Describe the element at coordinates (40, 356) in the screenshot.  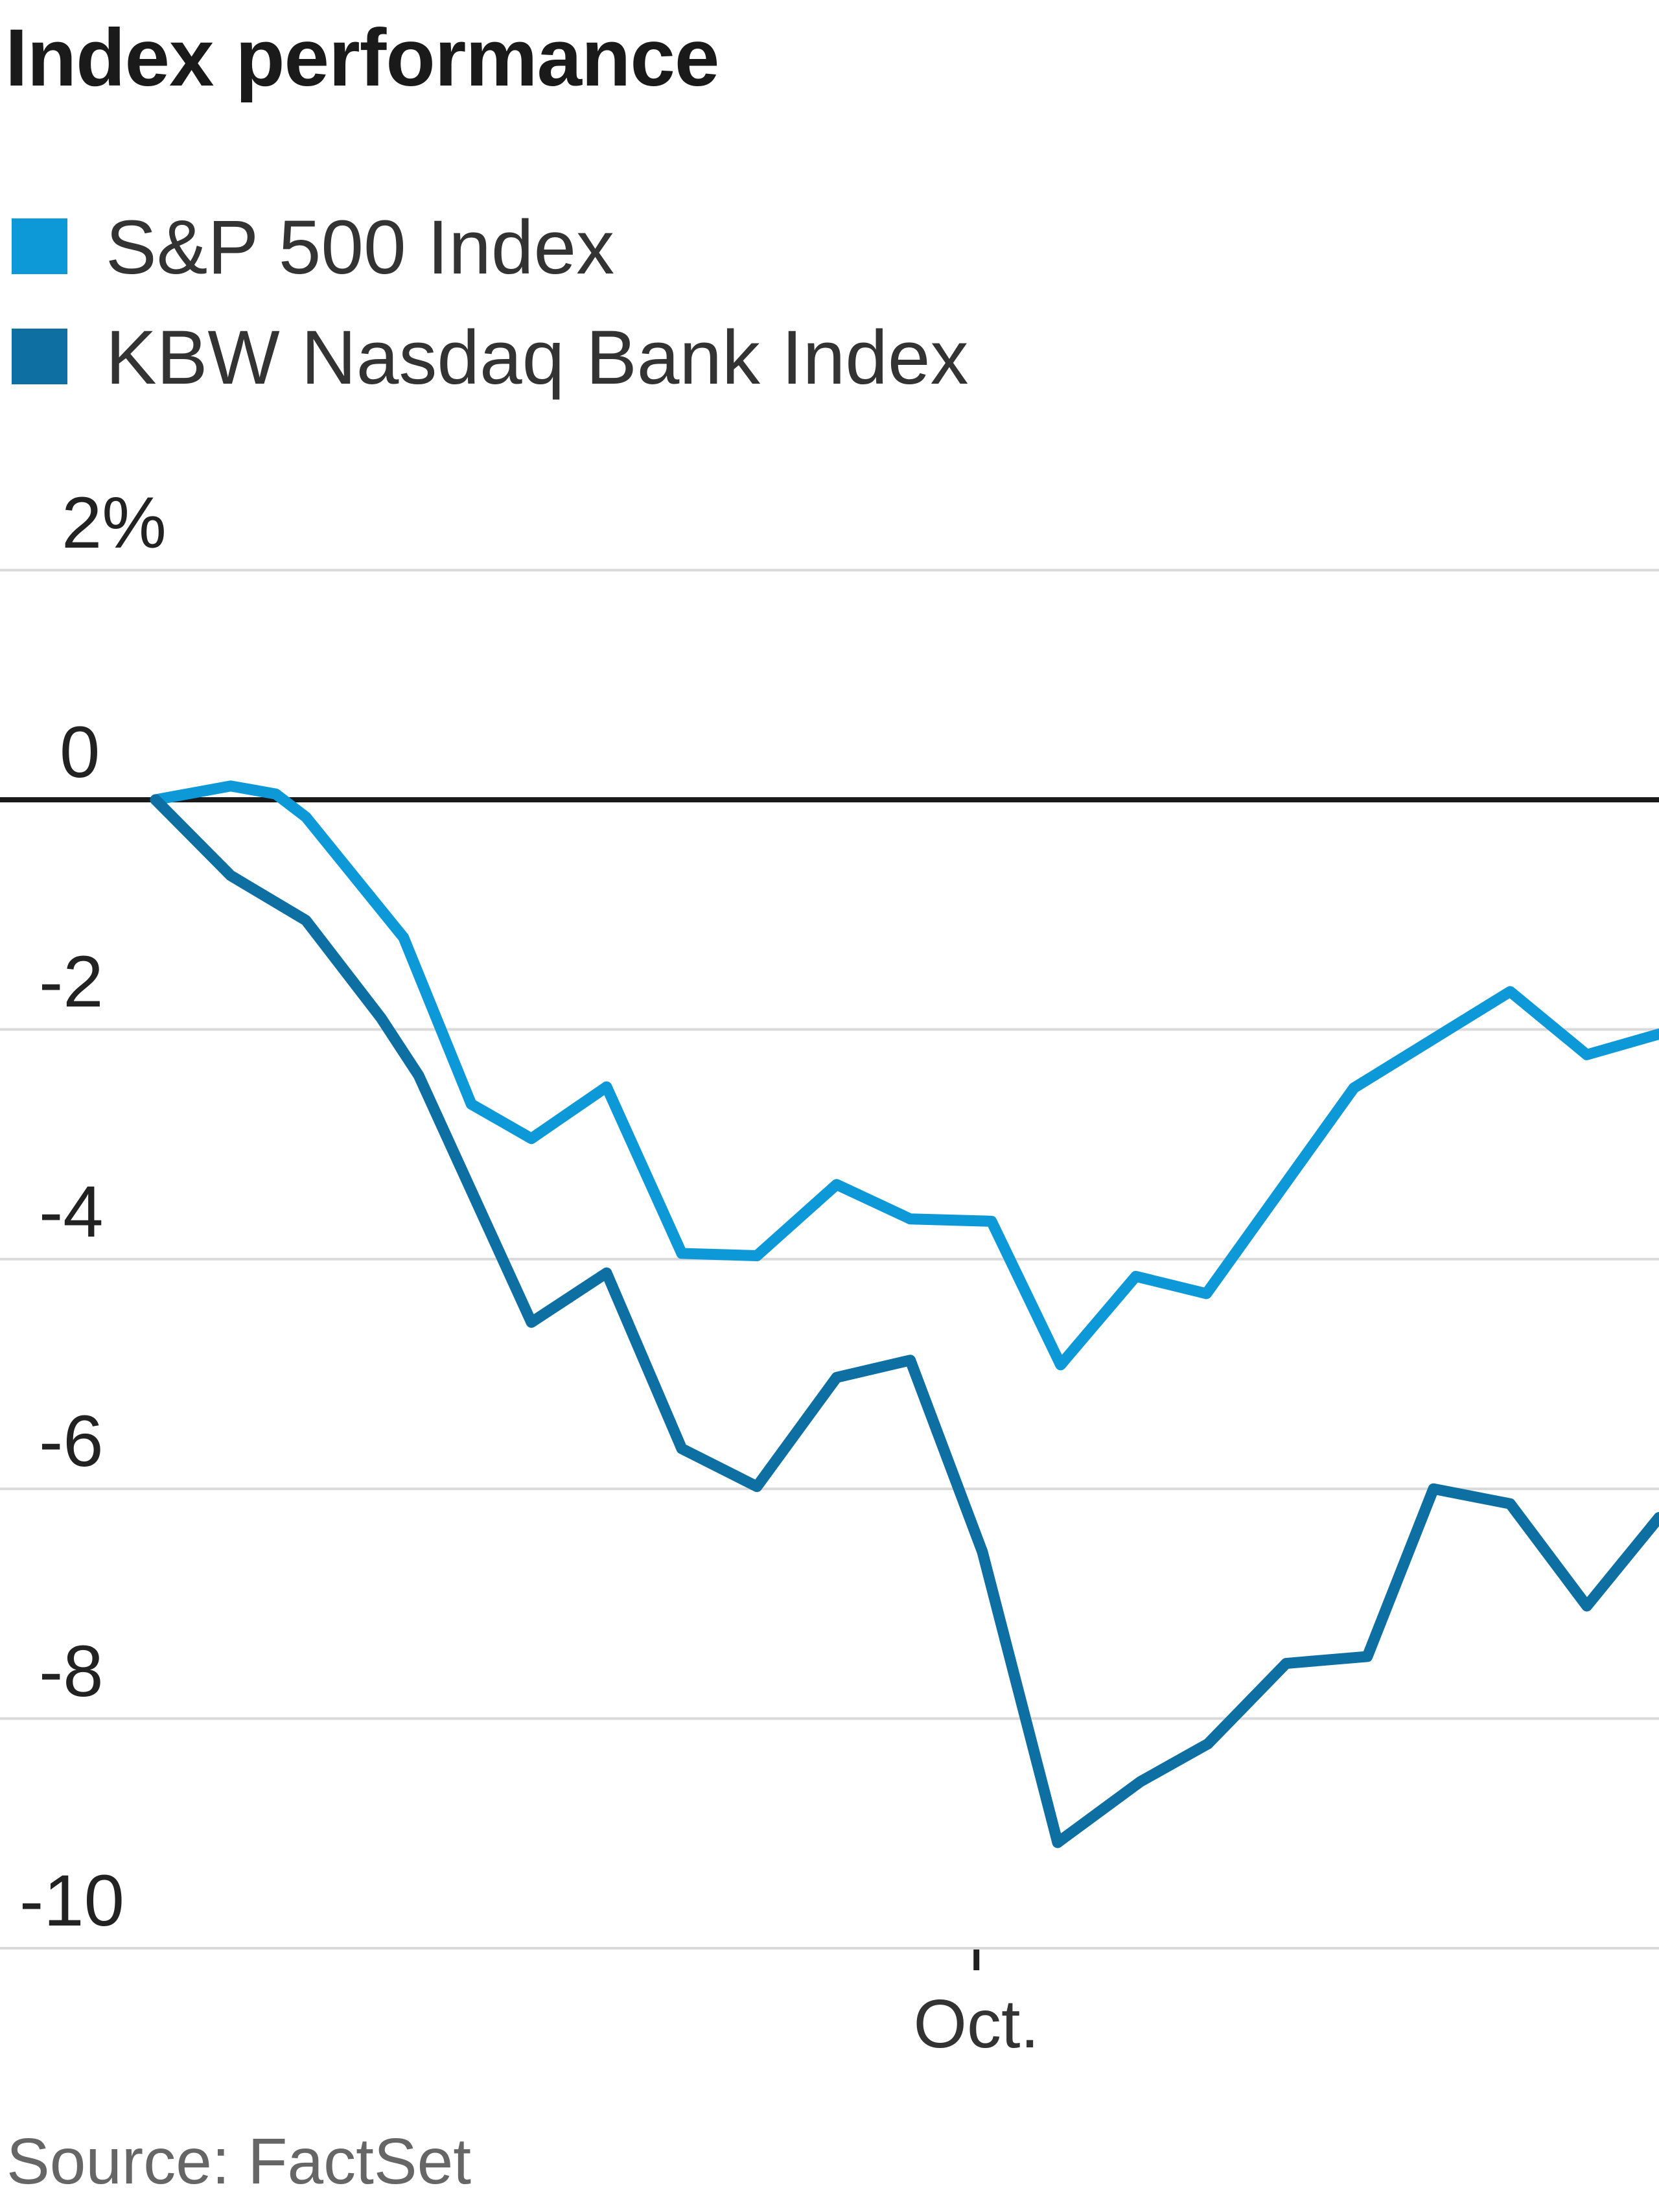
I see `legend-swatch-kbw` at that location.